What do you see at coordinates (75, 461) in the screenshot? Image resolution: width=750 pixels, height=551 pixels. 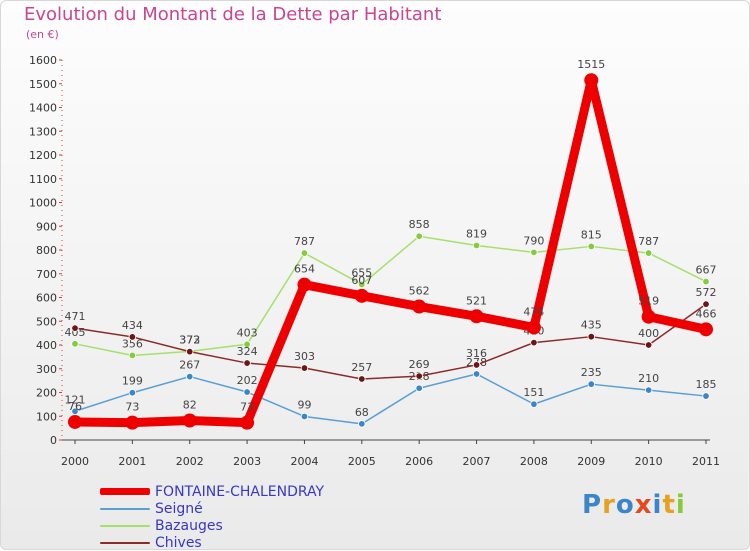 I see `x-tick-label: 2000` at bounding box center [75, 461].